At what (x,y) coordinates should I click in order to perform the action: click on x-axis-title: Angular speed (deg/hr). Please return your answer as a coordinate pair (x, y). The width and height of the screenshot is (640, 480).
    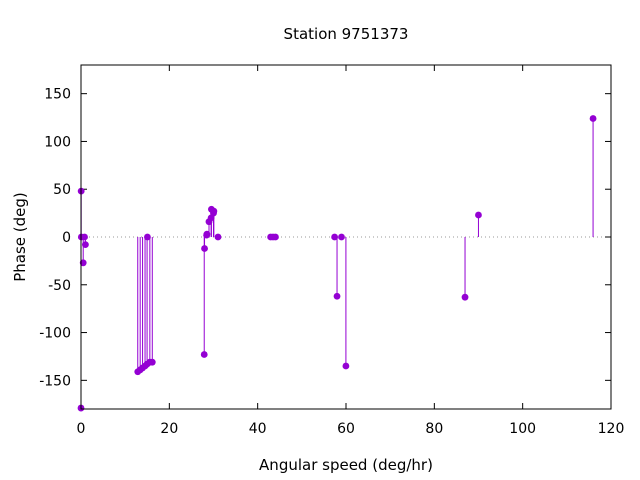
    Looking at the image, I should click on (346, 465).